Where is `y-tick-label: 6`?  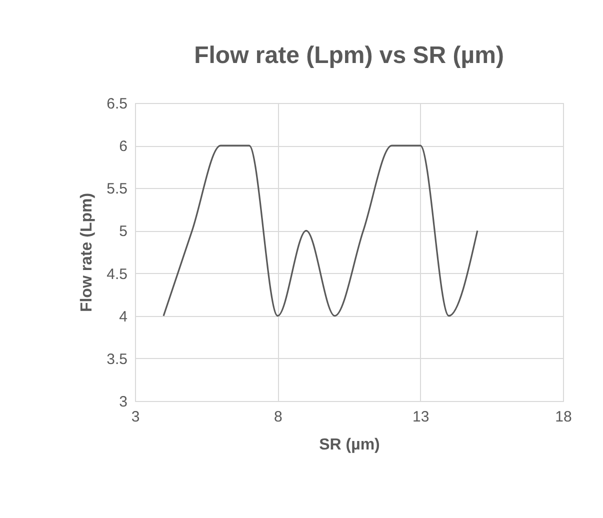
y-tick-label: 6 is located at coordinates (123, 147).